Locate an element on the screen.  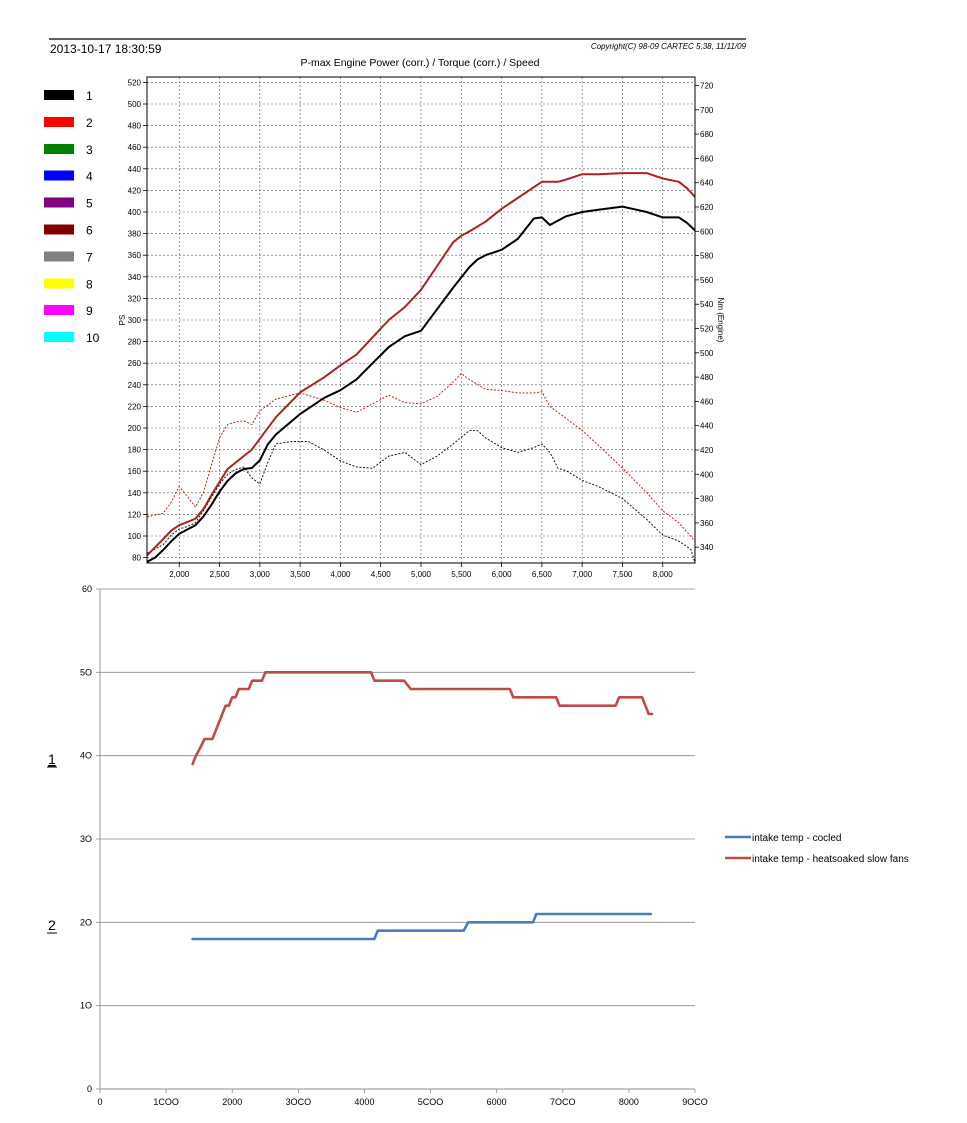
dyno-right-tick-label-340: 340 is located at coordinates (707, 547).